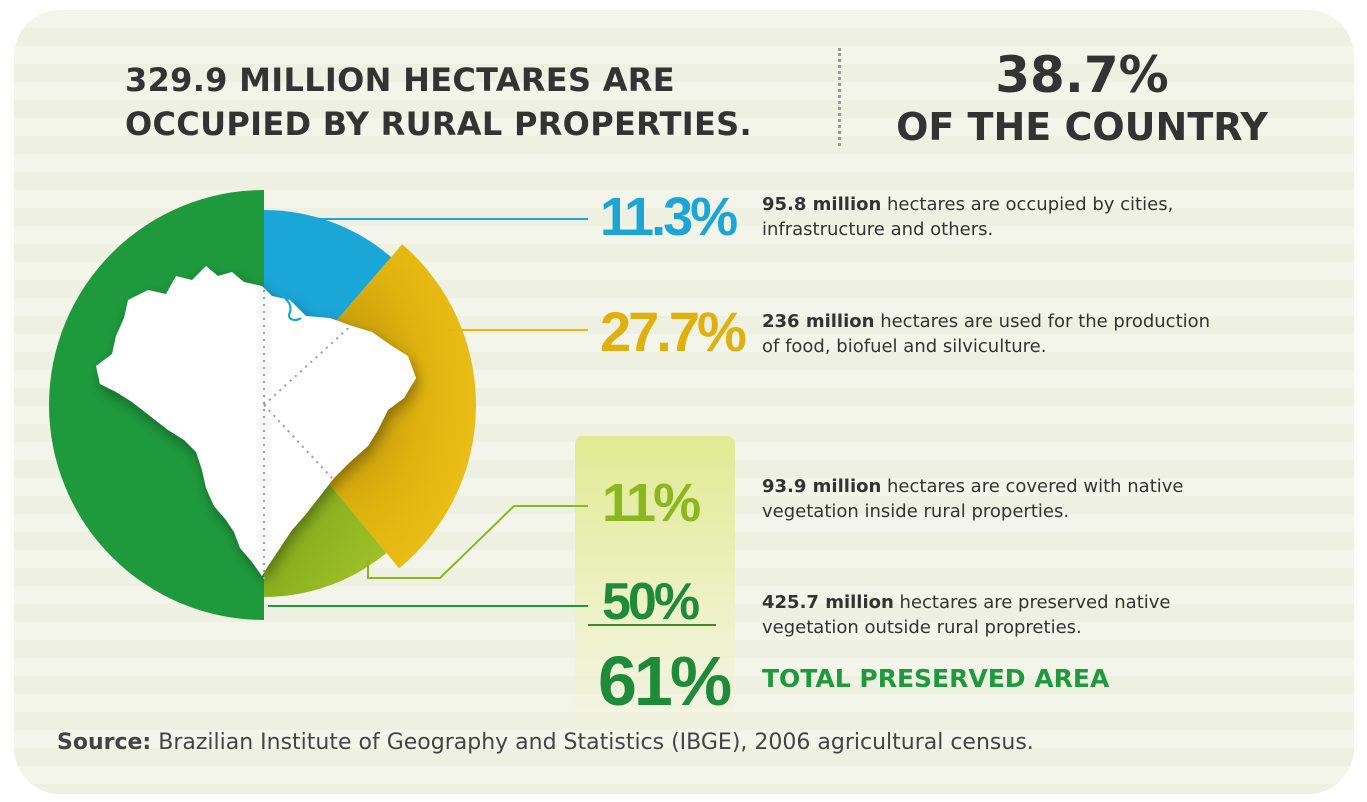 Image resolution: width=1367 pixels, height=802 pixels. Describe the element at coordinates (104, 742) in the screenshot. I see `source-label: Source:` at that location.